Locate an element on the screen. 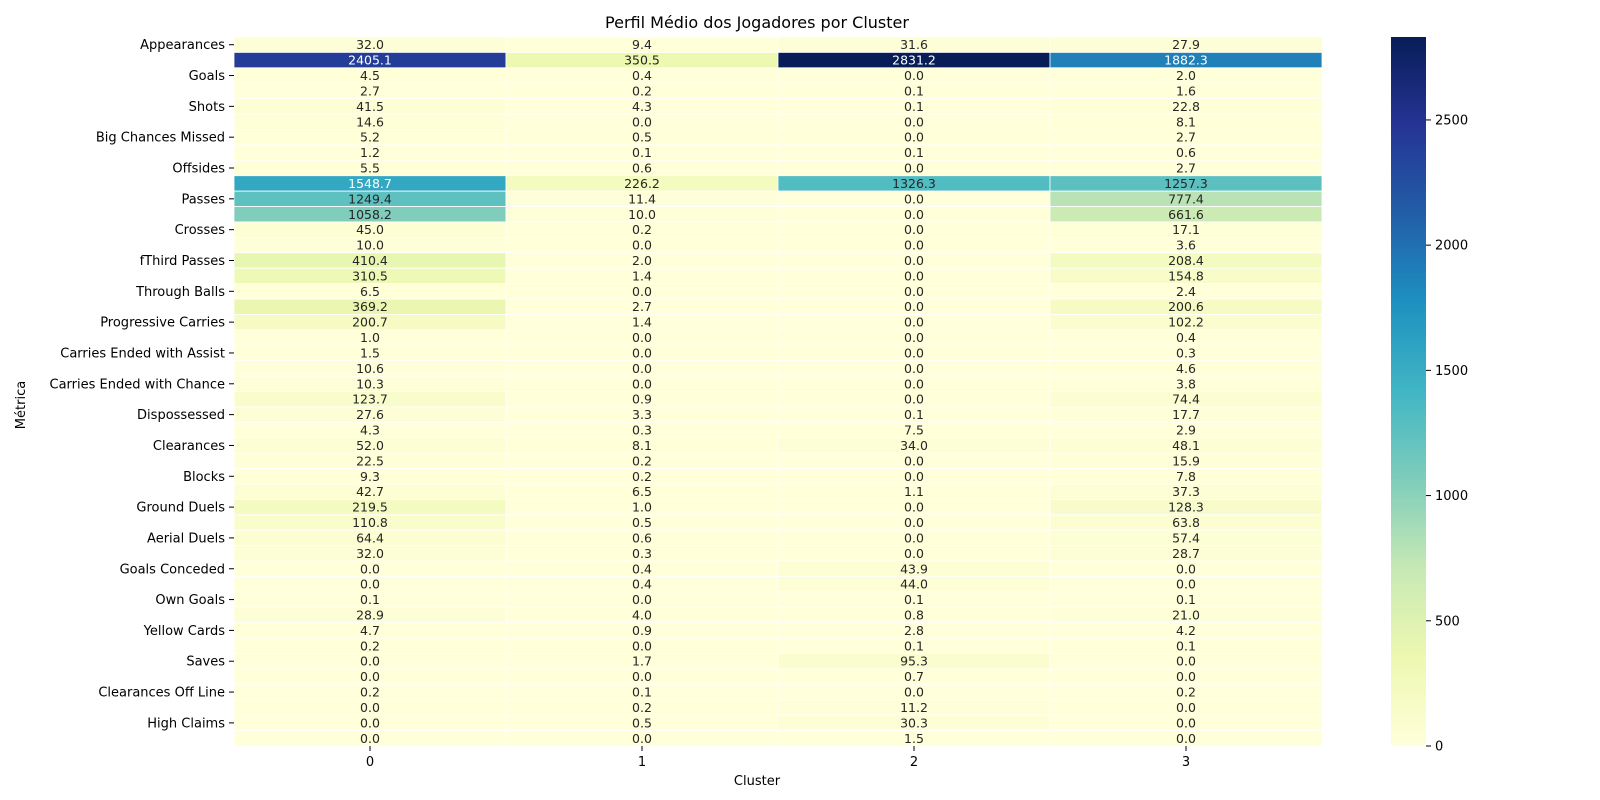 This screenshot has width=1600, height=800. cell-value-label: 2.9 is located at coordinates (1186, 430).